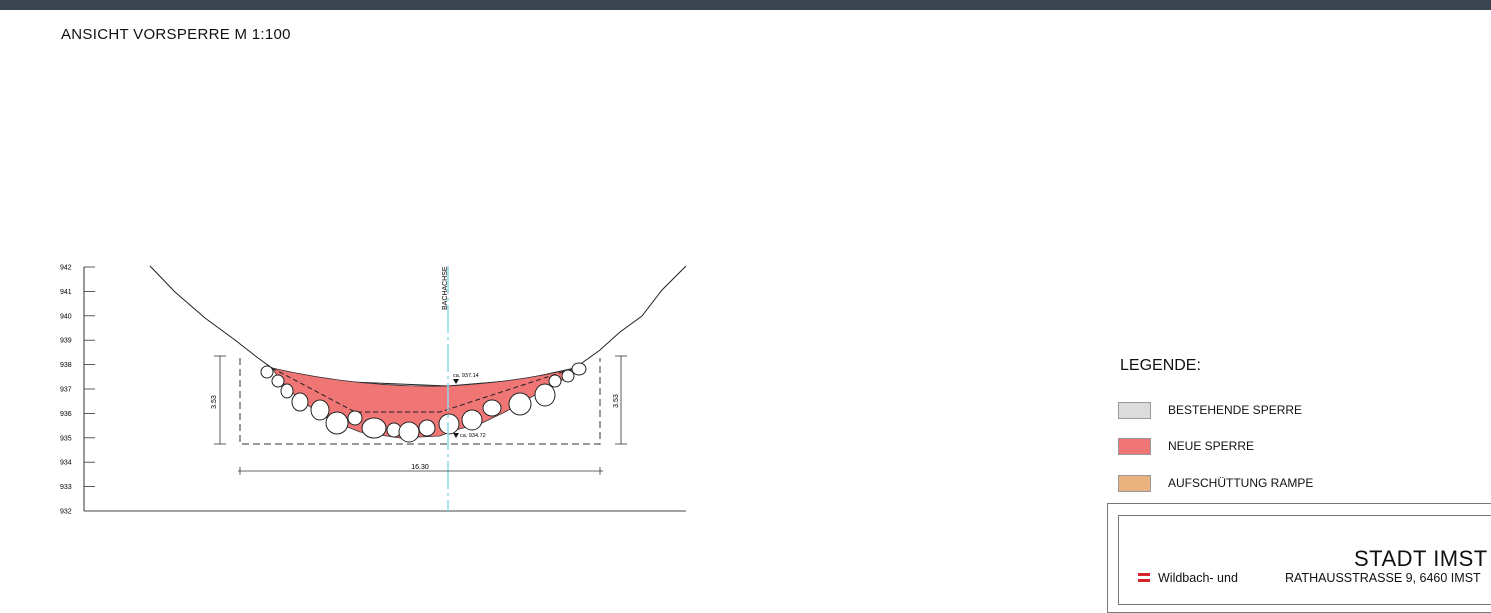  I want to click on scale-label: 940, so click(66, 316).